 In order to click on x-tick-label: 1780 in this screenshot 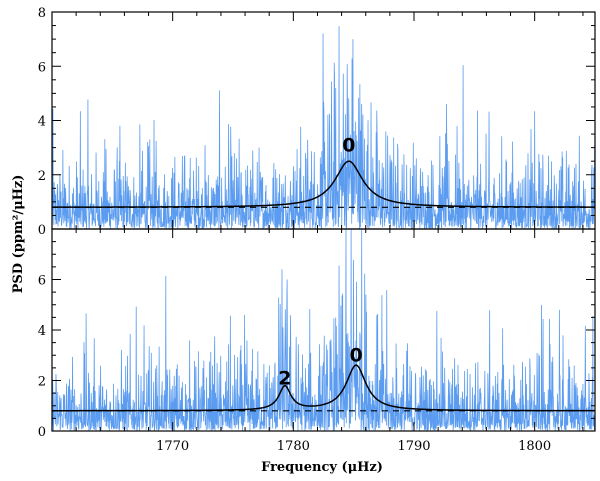, I will do `click(293, 446)`.